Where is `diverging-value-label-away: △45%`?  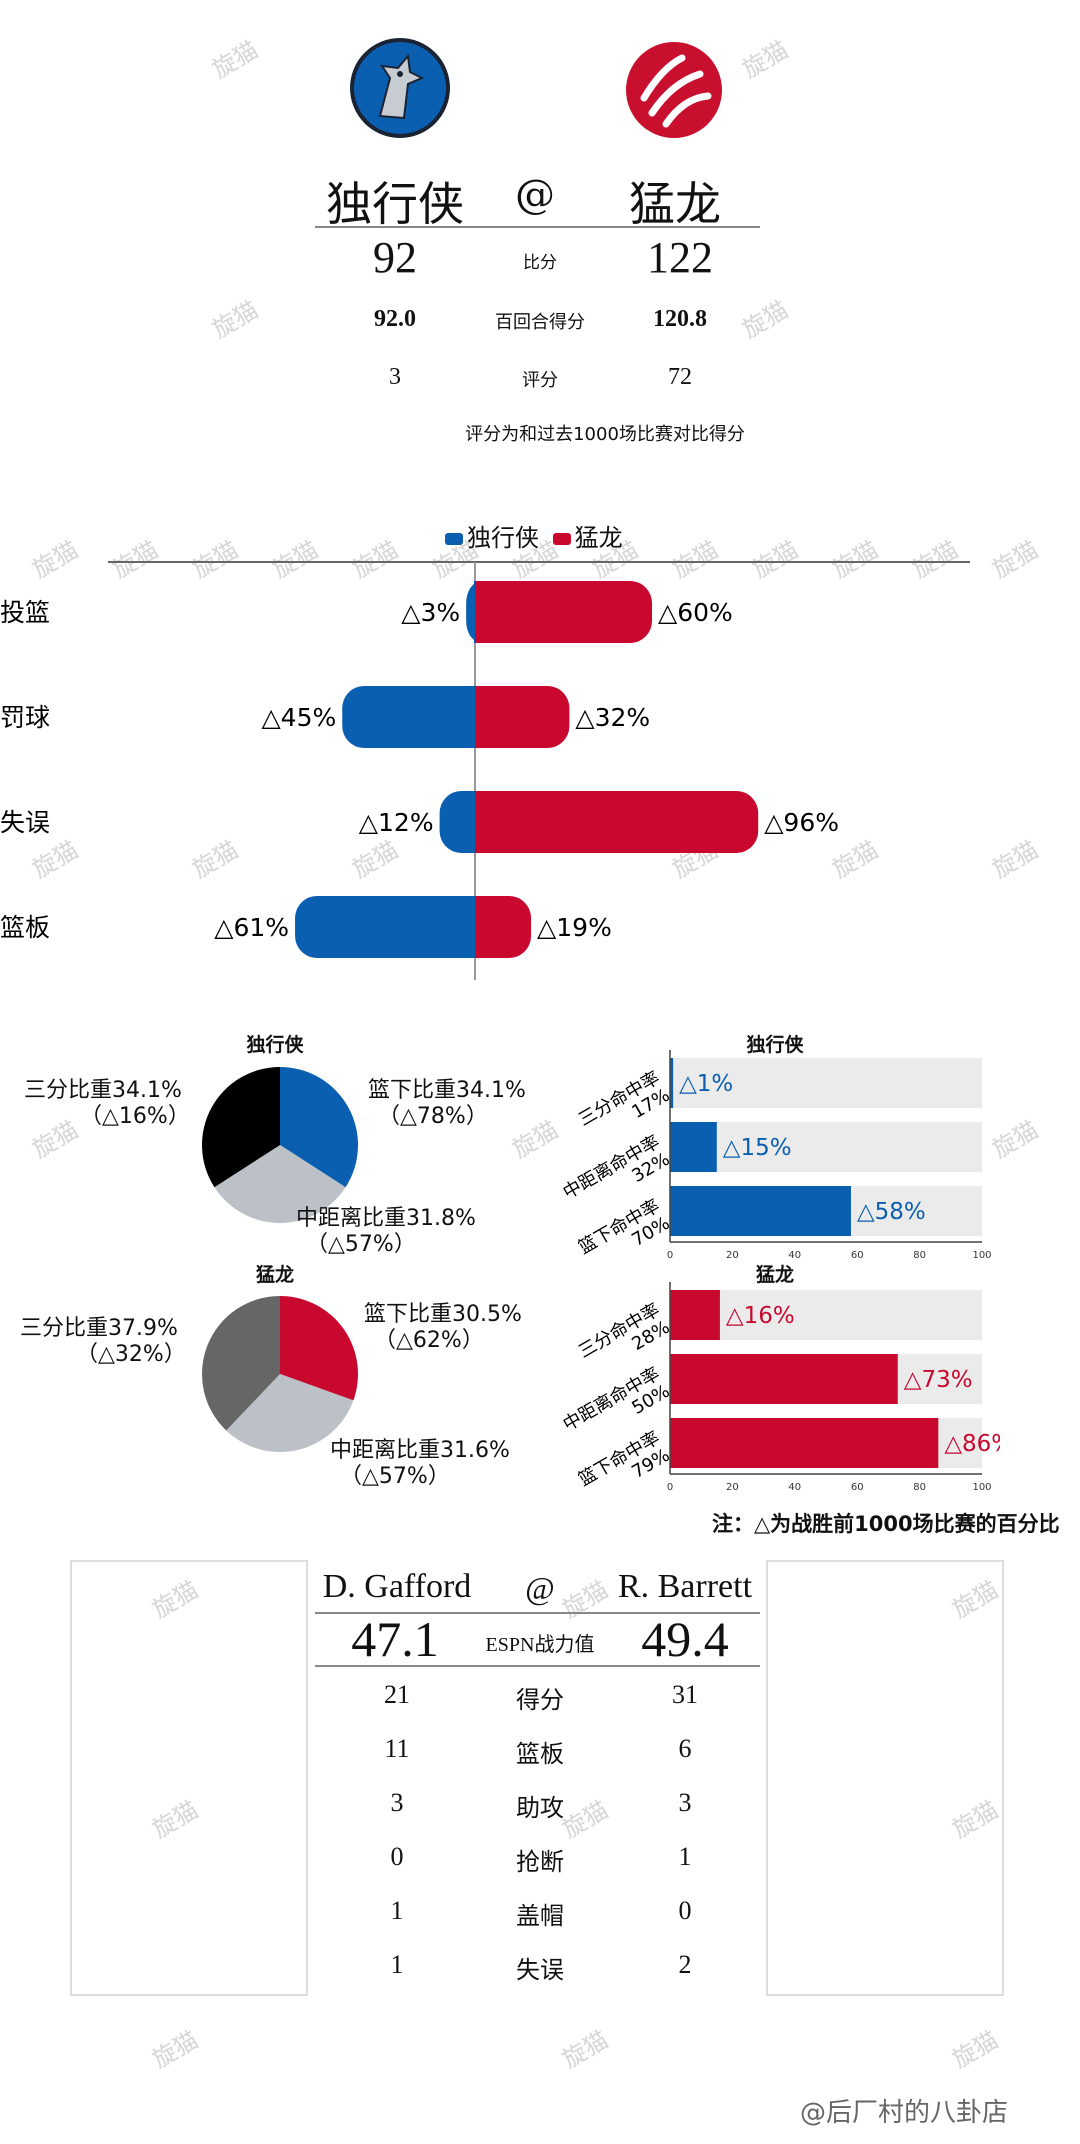
diverging-value-label-away: △45% is located at coordinates (298, 717).